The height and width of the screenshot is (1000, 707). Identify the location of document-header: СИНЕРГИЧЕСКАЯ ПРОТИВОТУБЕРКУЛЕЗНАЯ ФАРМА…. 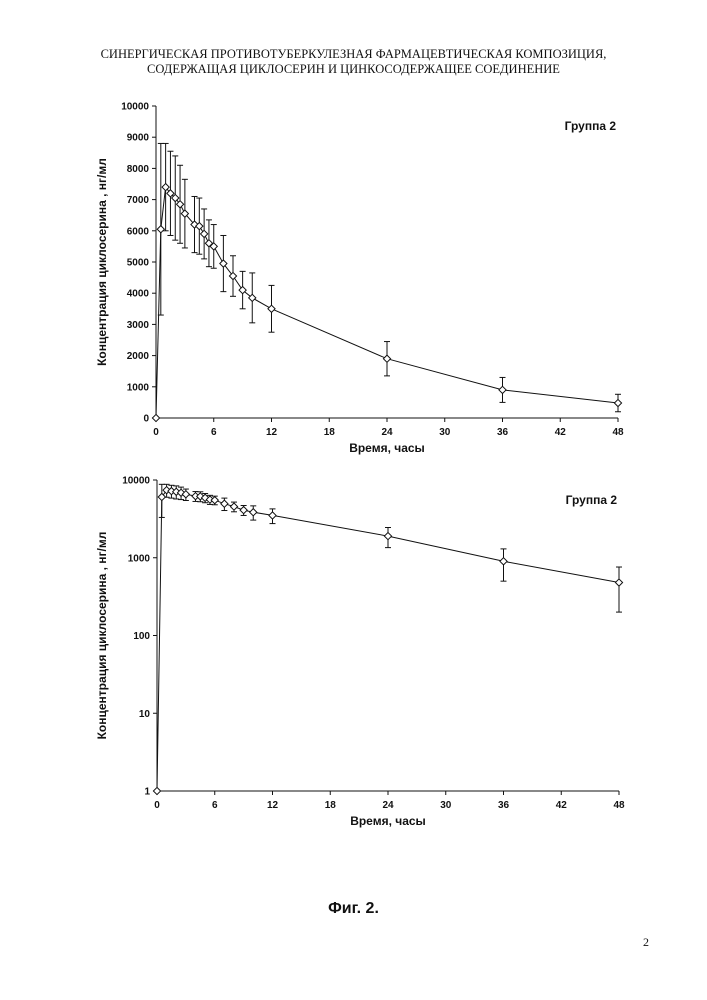
(353, 62).